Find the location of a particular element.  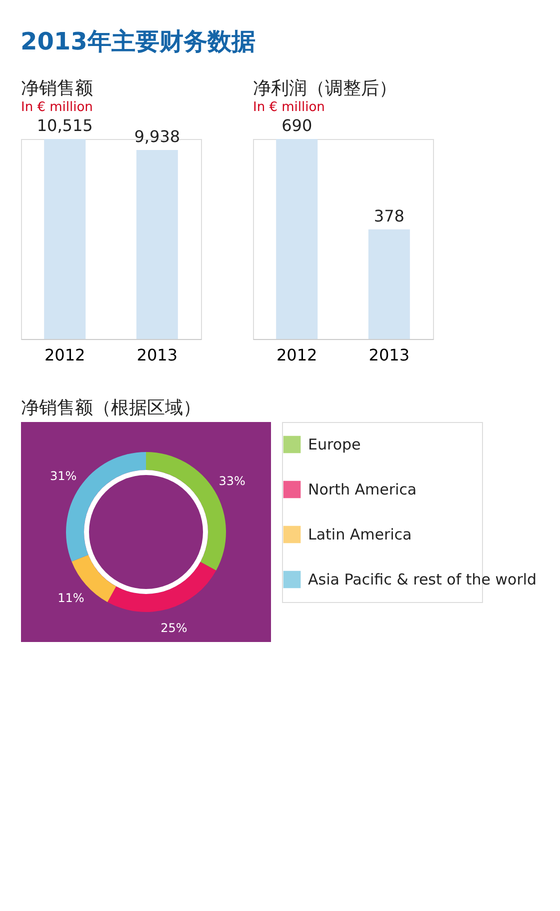

data-label: 9,938 is located at coordinates (157, 136).